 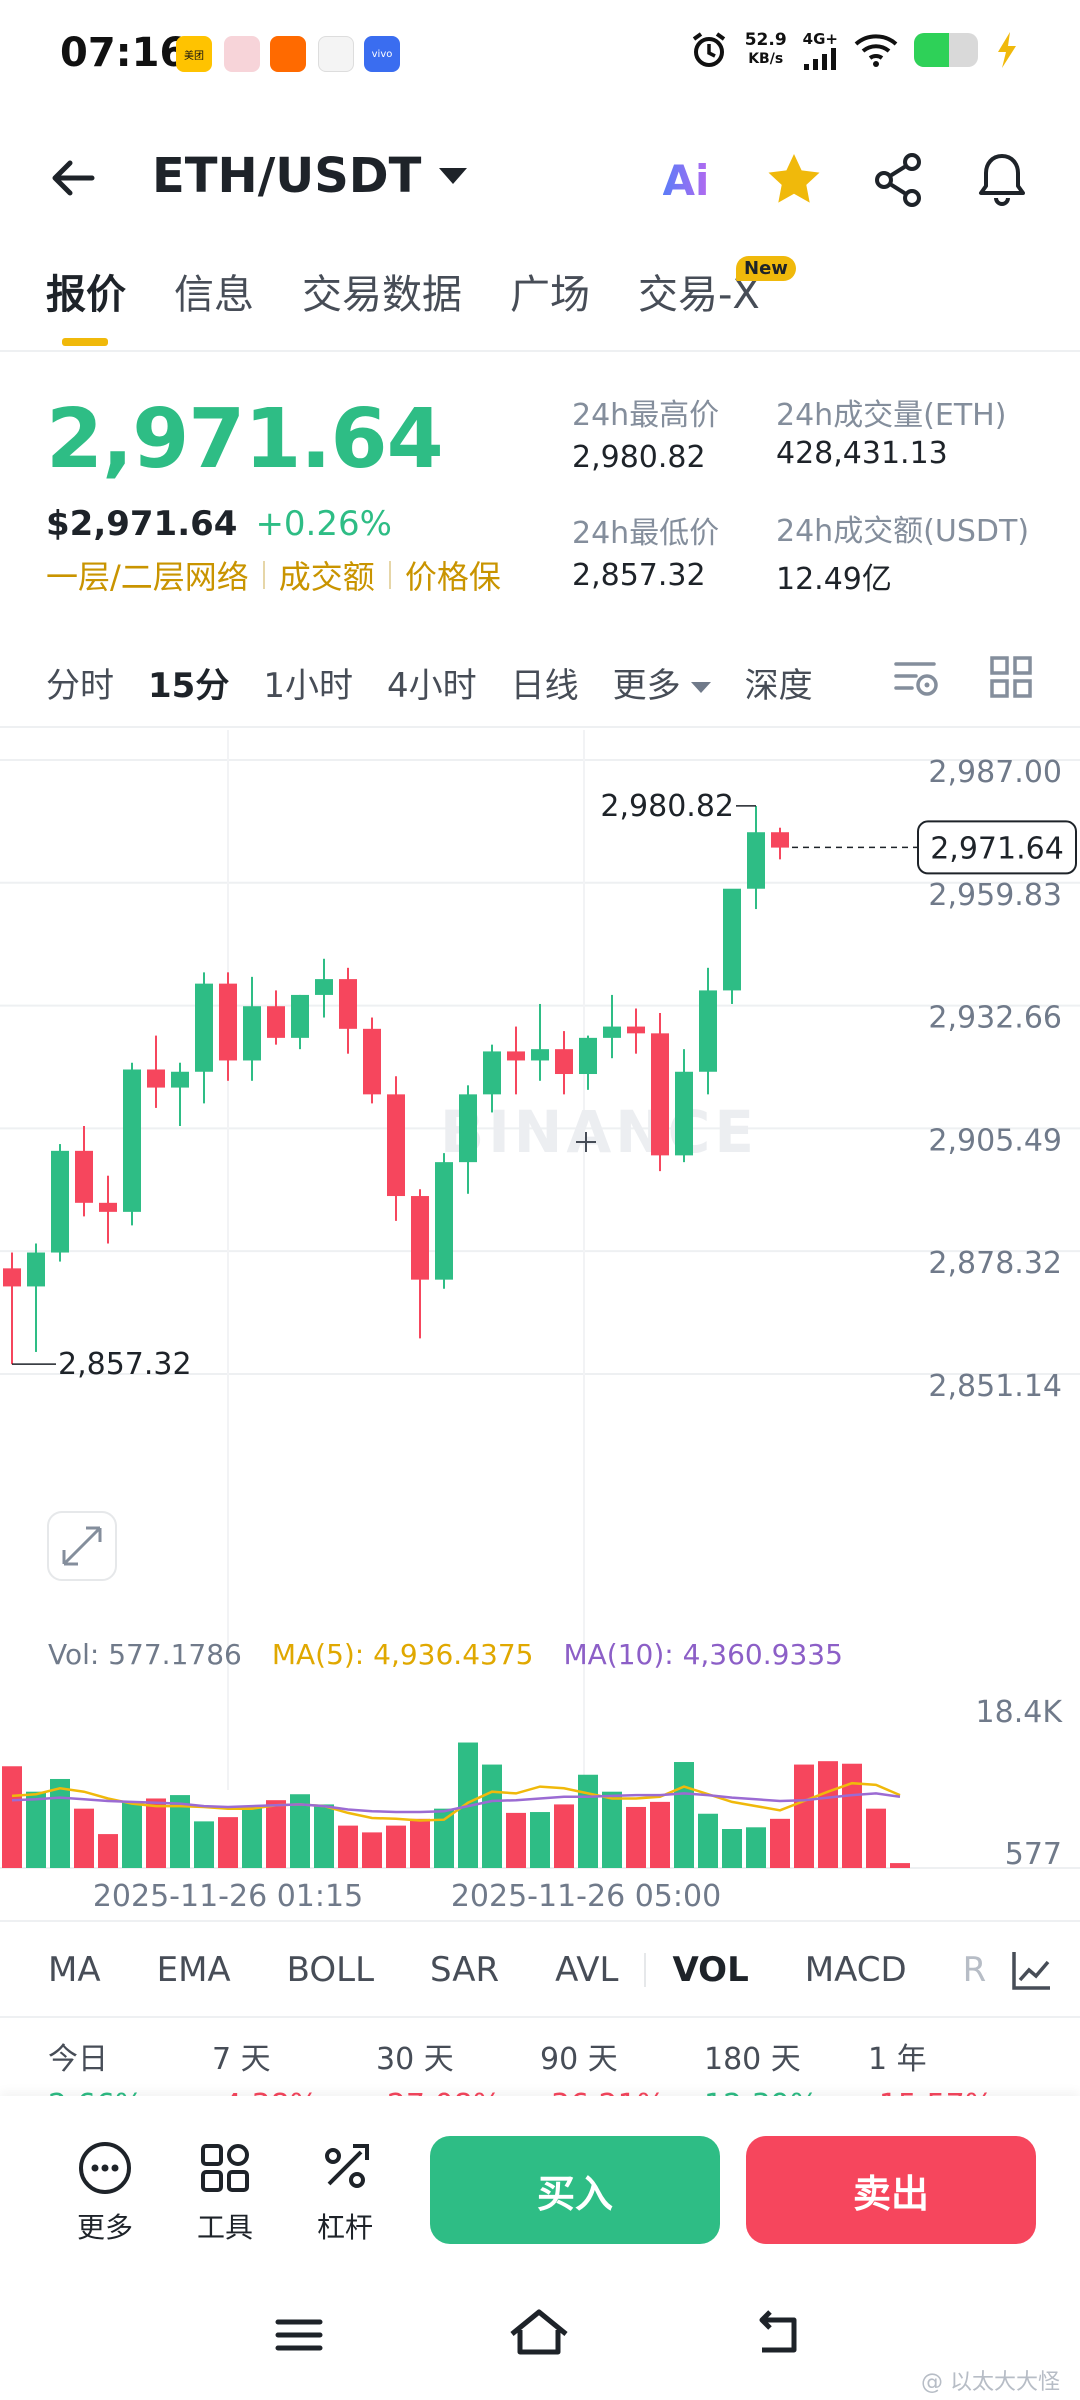 I want to click on home-icon, so click(x=539, y=2335).